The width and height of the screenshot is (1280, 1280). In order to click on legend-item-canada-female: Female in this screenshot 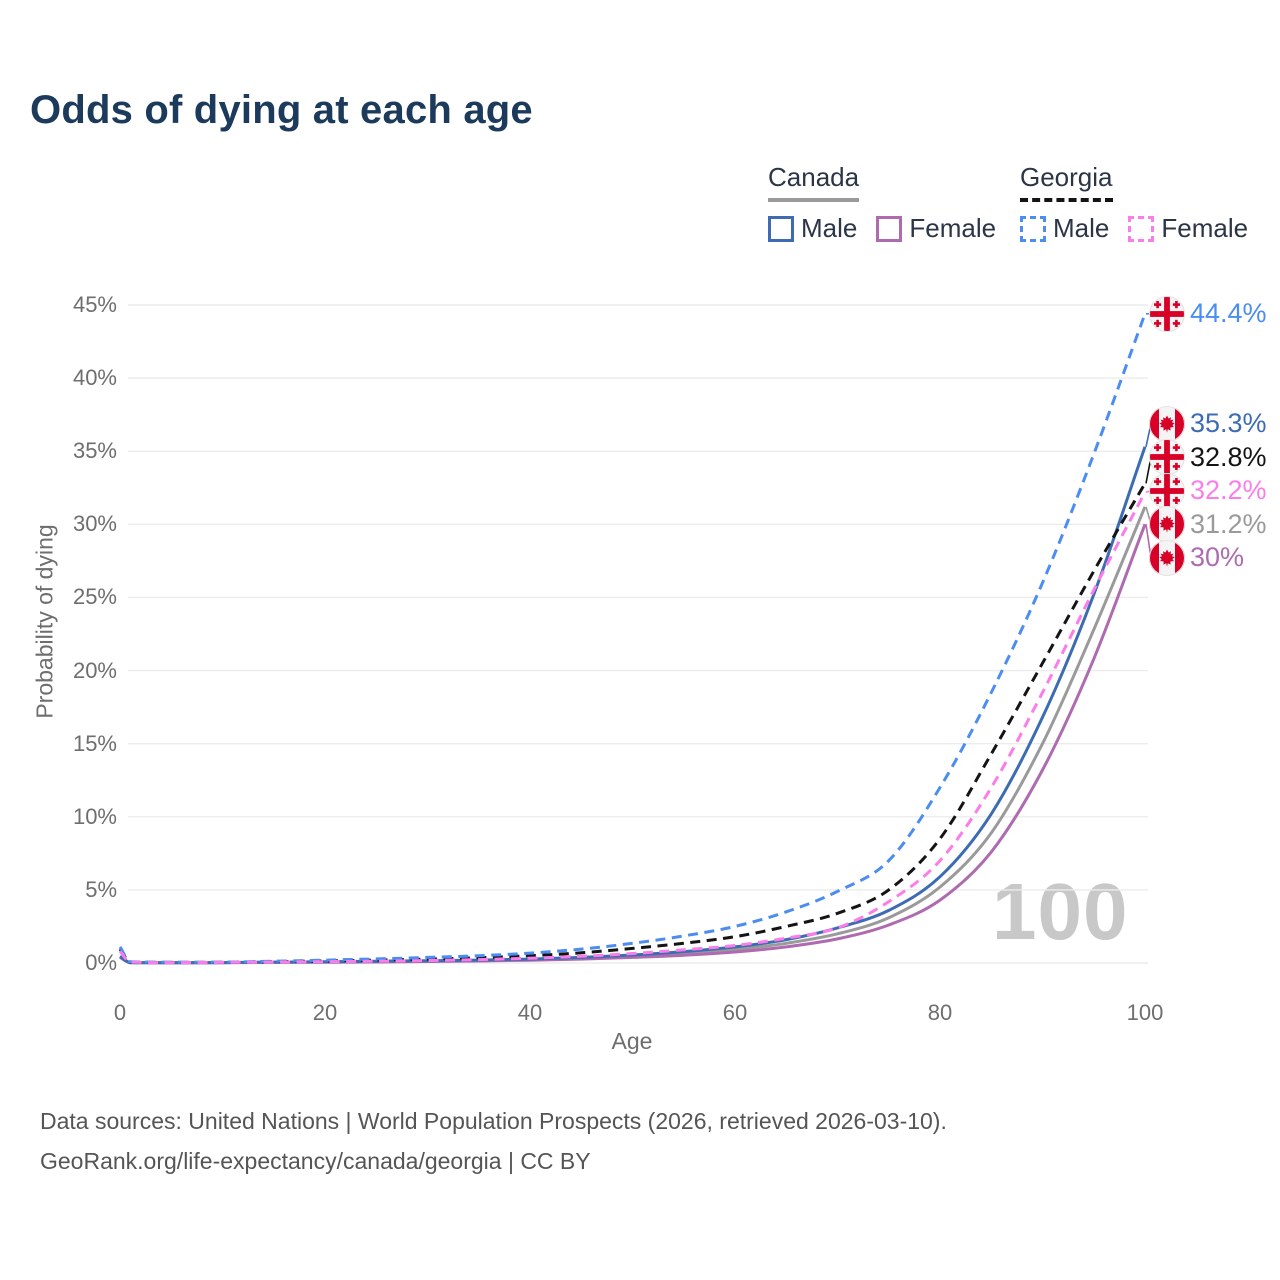, I will do `click(936, 228)`.